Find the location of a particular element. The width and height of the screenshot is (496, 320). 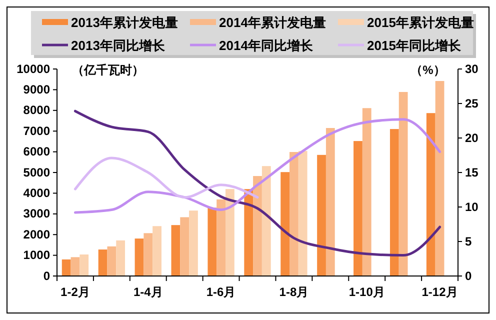

y-tick-label: 4000 is located at coordinates (36, 193).